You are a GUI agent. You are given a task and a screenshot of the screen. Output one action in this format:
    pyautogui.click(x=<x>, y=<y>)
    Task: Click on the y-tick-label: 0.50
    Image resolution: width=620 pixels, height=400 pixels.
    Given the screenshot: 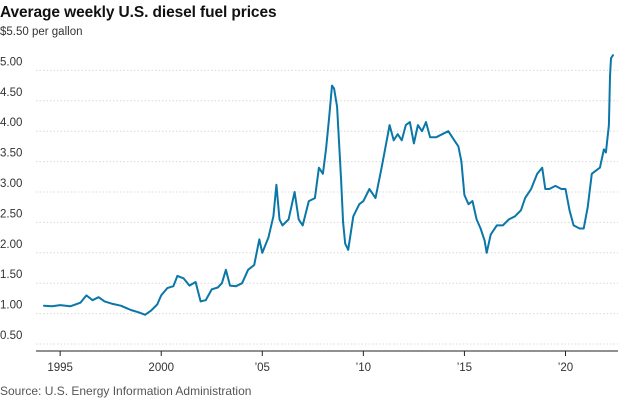 What is the action you would take?
    pyautogui.click(x=11, y=336)
    